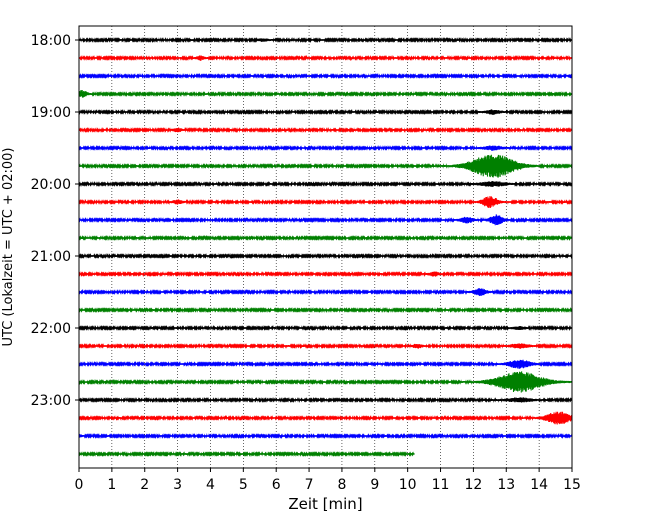 This screenshot has height=520, width=650. Describe the element at coordinates (325, 504) in the screenshot. I see `x-axis-label: Zeit [min]` at that location.